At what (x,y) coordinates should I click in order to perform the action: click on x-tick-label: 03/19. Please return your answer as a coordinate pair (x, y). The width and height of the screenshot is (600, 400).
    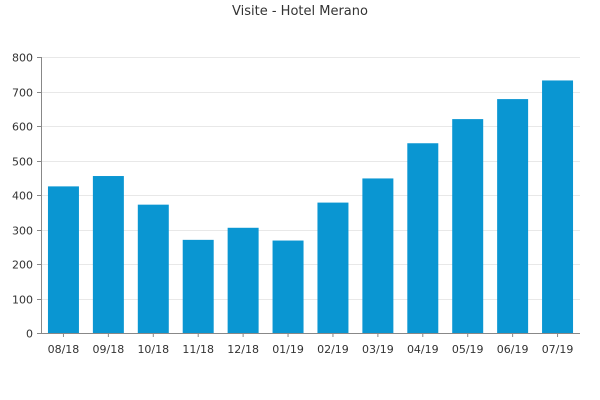
    Looking at the image, I should click on (378, 349).